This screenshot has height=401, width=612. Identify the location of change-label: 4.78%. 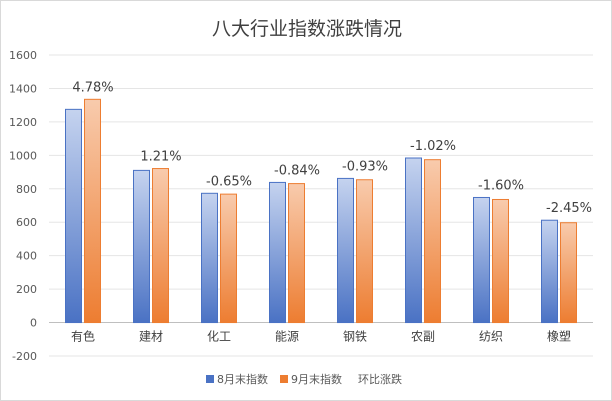
(92, 87).